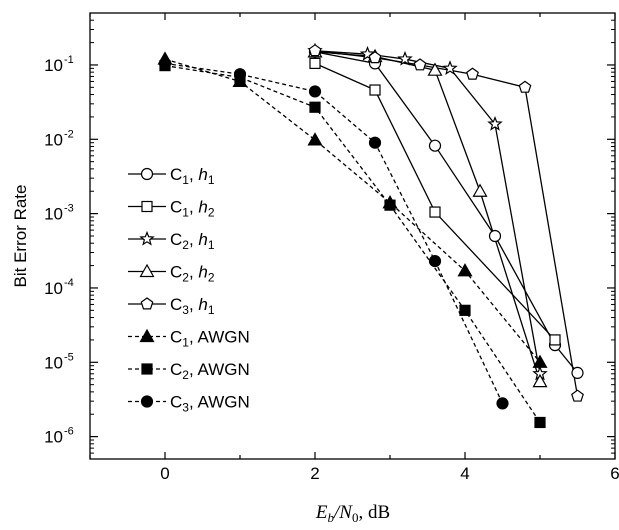 Image resolution: width=619 pixels, height=530 pixels. Describe the element at coordinates (69, 432) in the screenshot. I see `y-tick-label-exponent: -6` at that location.